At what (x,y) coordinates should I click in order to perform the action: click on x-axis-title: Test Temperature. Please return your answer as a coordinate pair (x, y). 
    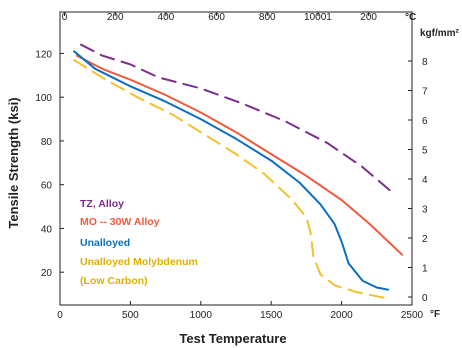
    Looking at the image, I should click on (232, 338).